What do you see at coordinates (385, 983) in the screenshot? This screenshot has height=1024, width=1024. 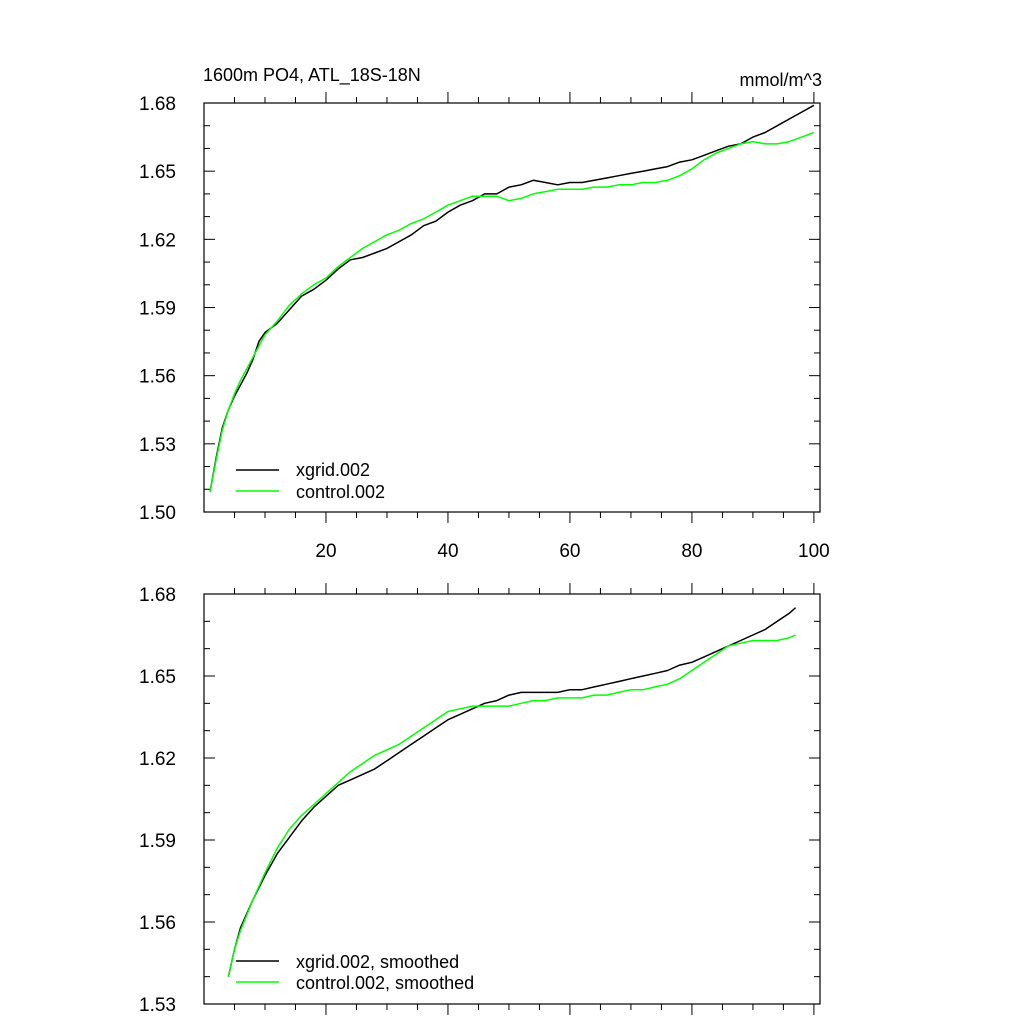 I see `legend-label-control-smoothed: control.002, smoothed` at bounding box center [385, 983].